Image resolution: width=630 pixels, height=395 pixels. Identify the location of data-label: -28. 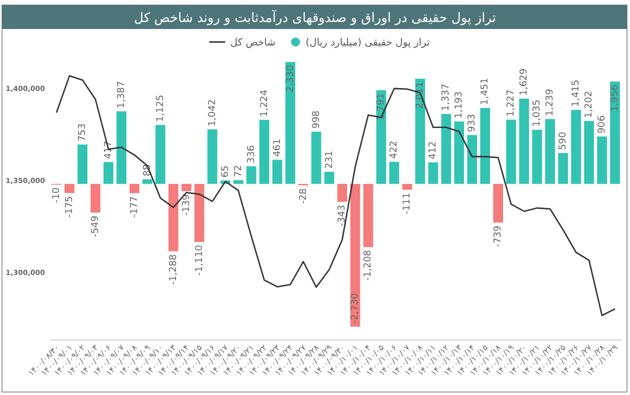
(303, 196).